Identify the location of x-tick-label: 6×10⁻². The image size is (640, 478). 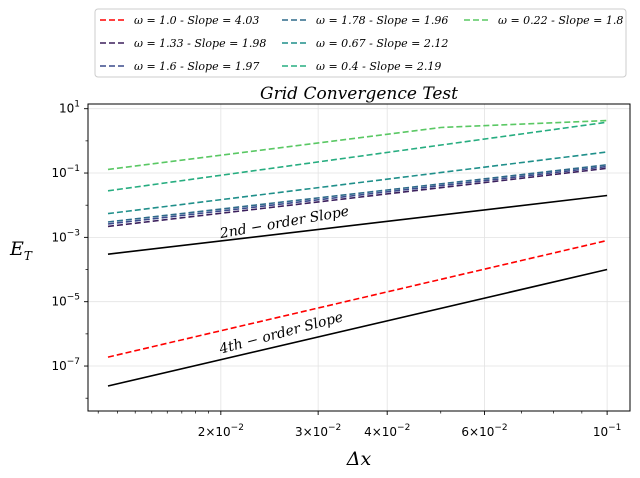
(484, 431).